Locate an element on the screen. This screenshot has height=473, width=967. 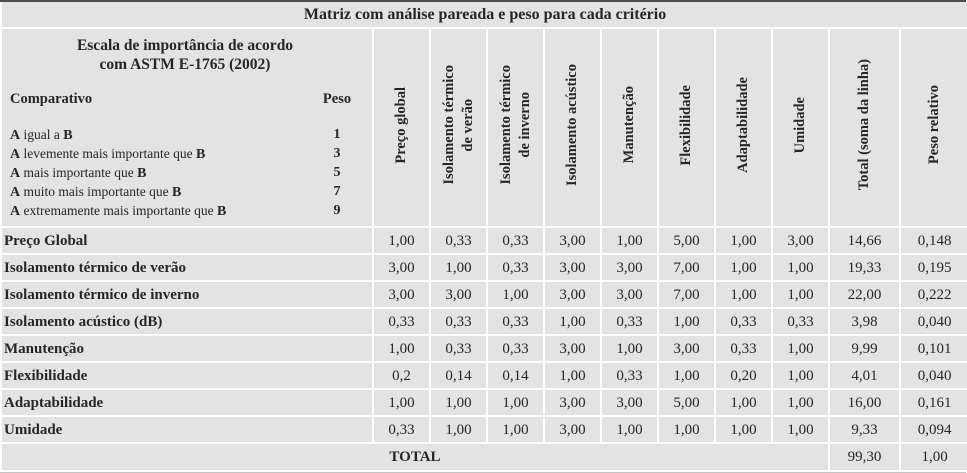
scale-item: A igual a B 1 is located at coordinates (185, 135).